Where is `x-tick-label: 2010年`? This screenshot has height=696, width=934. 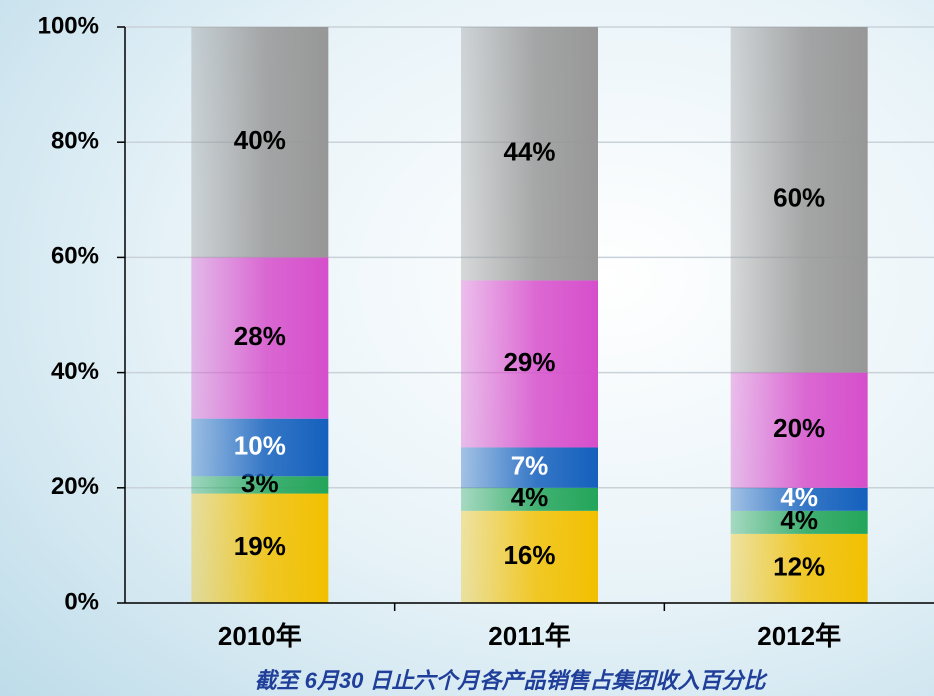 x-tick-label: 2010年 is located at coordinates (260, 636).